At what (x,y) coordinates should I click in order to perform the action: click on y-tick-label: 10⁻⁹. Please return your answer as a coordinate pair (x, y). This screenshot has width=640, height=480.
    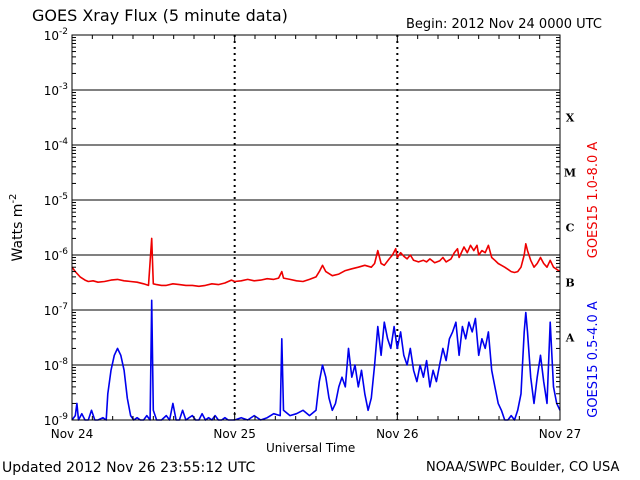
    Looking at the image, I should click on (56, 420).